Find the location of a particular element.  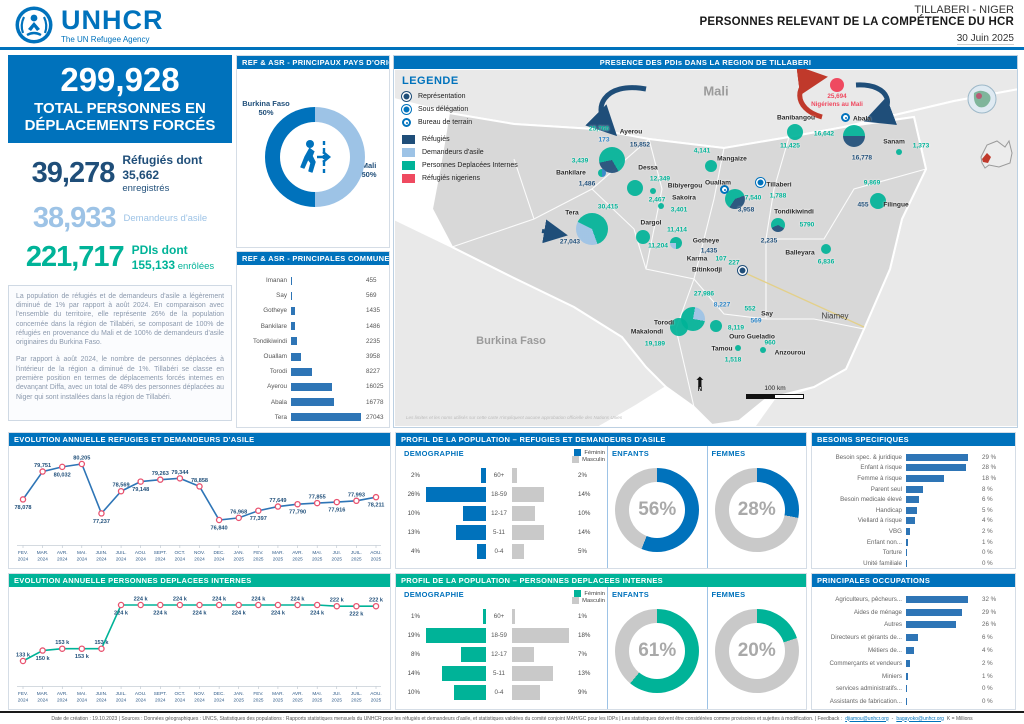

hbar-value: 4 % is located at coordinates (987, 521).